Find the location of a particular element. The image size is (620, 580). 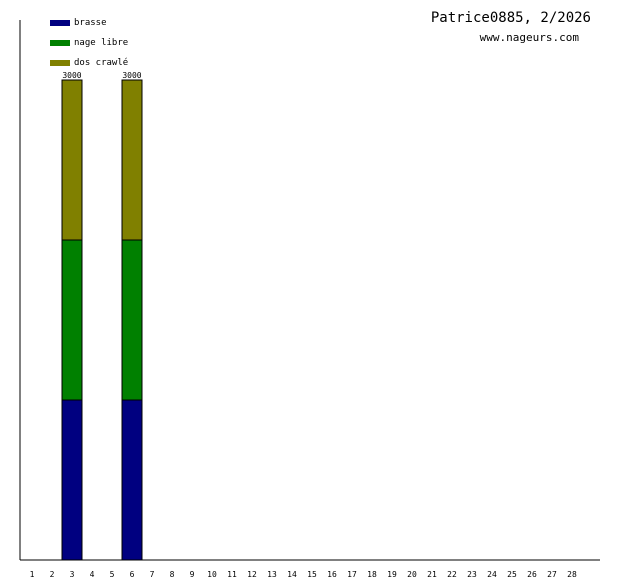

x-tick-17: 17 is located at coordinates (352, 574).